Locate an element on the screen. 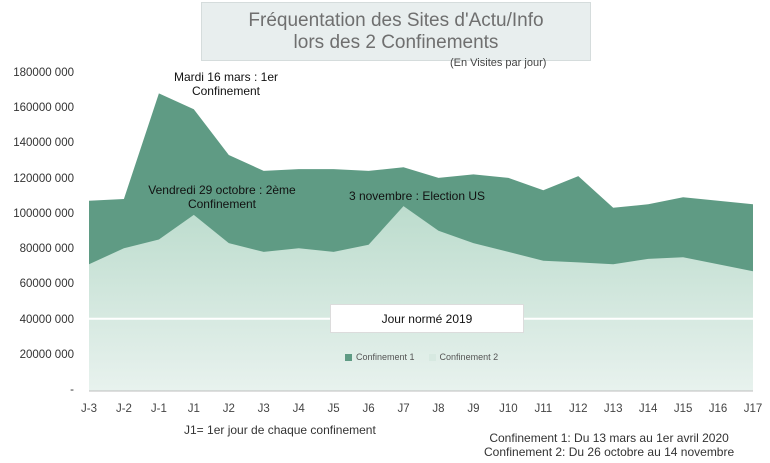 This screenshot has height=463, width=770. y-tick-label: - is located at coordinates (72, 390).